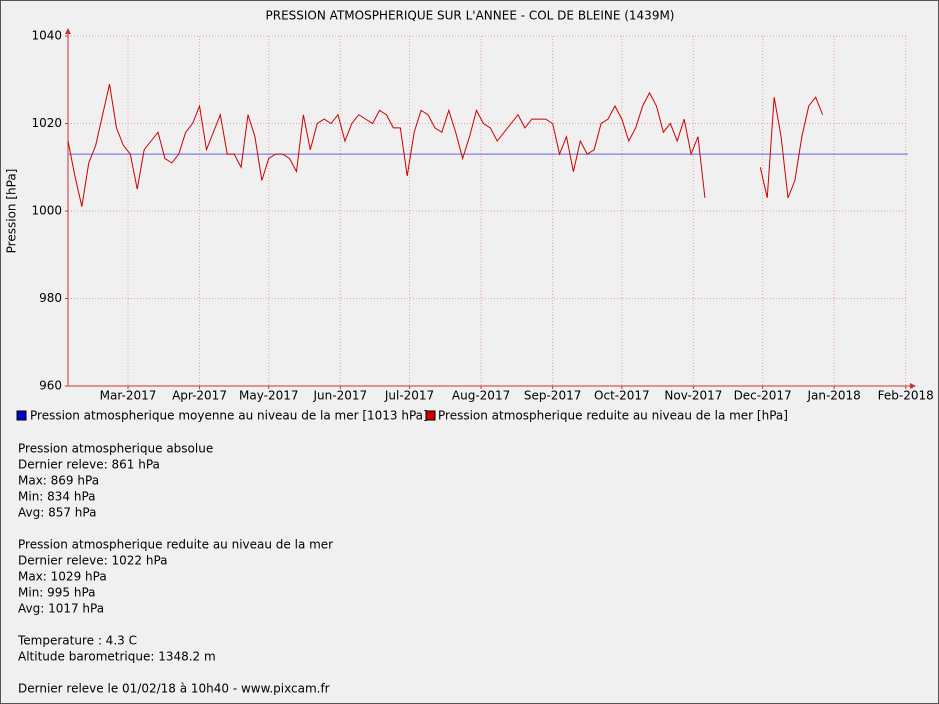  What do you see at coordinates (61, 609) in the screenshot?
I see `info-text: Avg: 1017 hPa` at bounding box center [61, 609].